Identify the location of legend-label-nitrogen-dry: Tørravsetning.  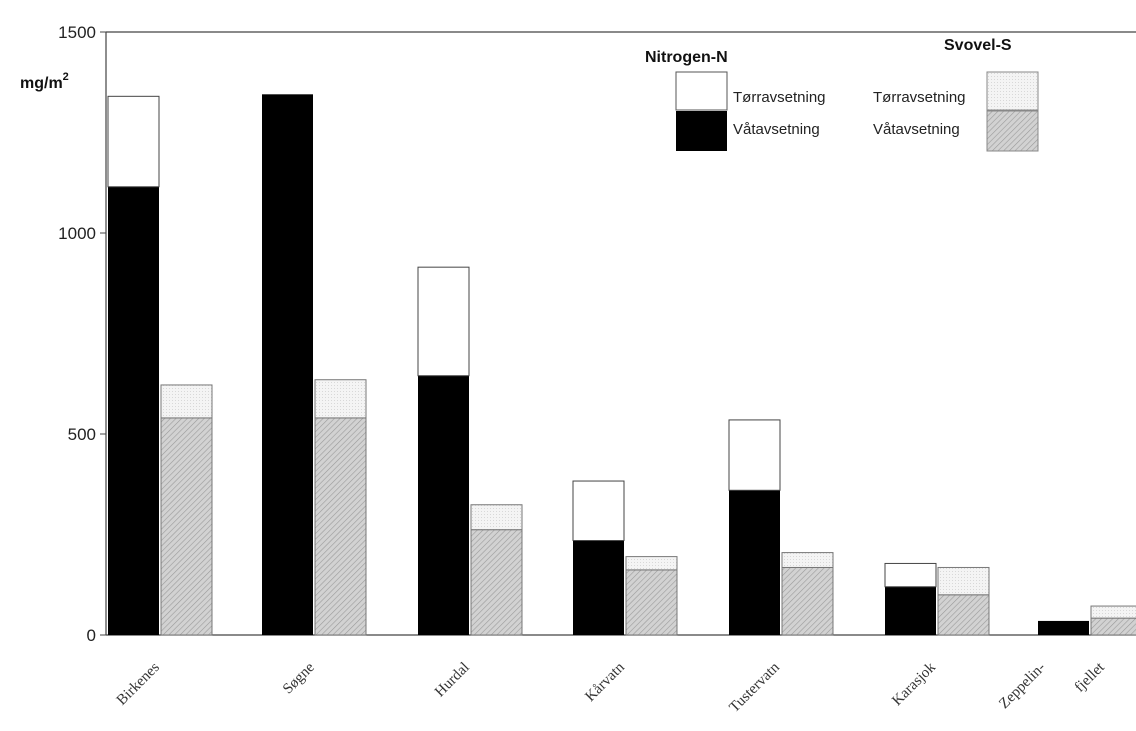
(779, 97).